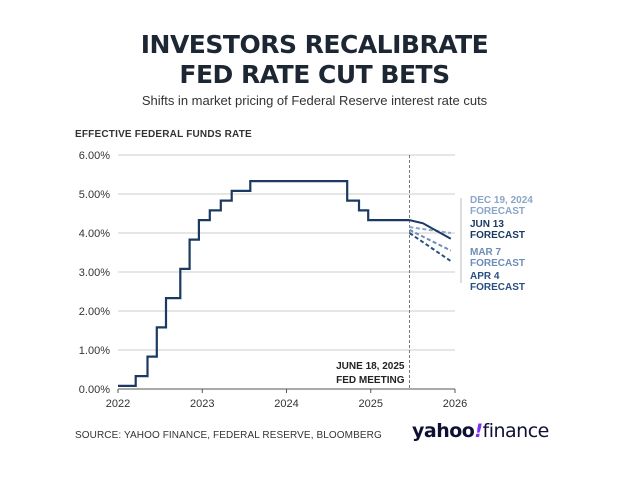 The width and height of the screenshot is (629, 477). What do you see at coordinates (314, 44) in the screenshot?
I see `title-line-1: INVESTORS RECALIBRATE` at bounding box center [314, 44].